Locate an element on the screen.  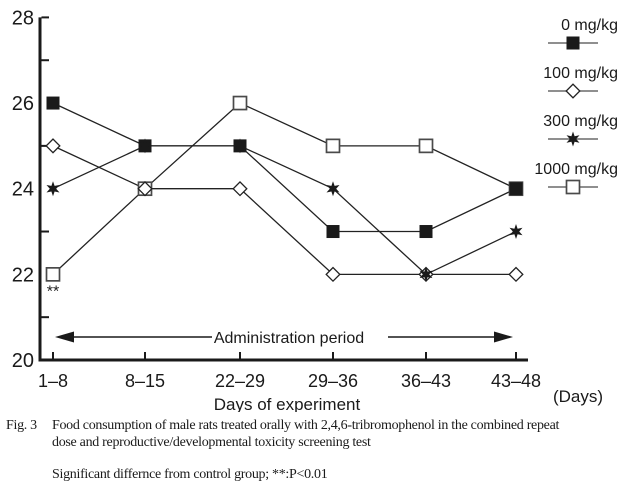
x-tick-label: 8–15 is located at coordinates (145, 381).